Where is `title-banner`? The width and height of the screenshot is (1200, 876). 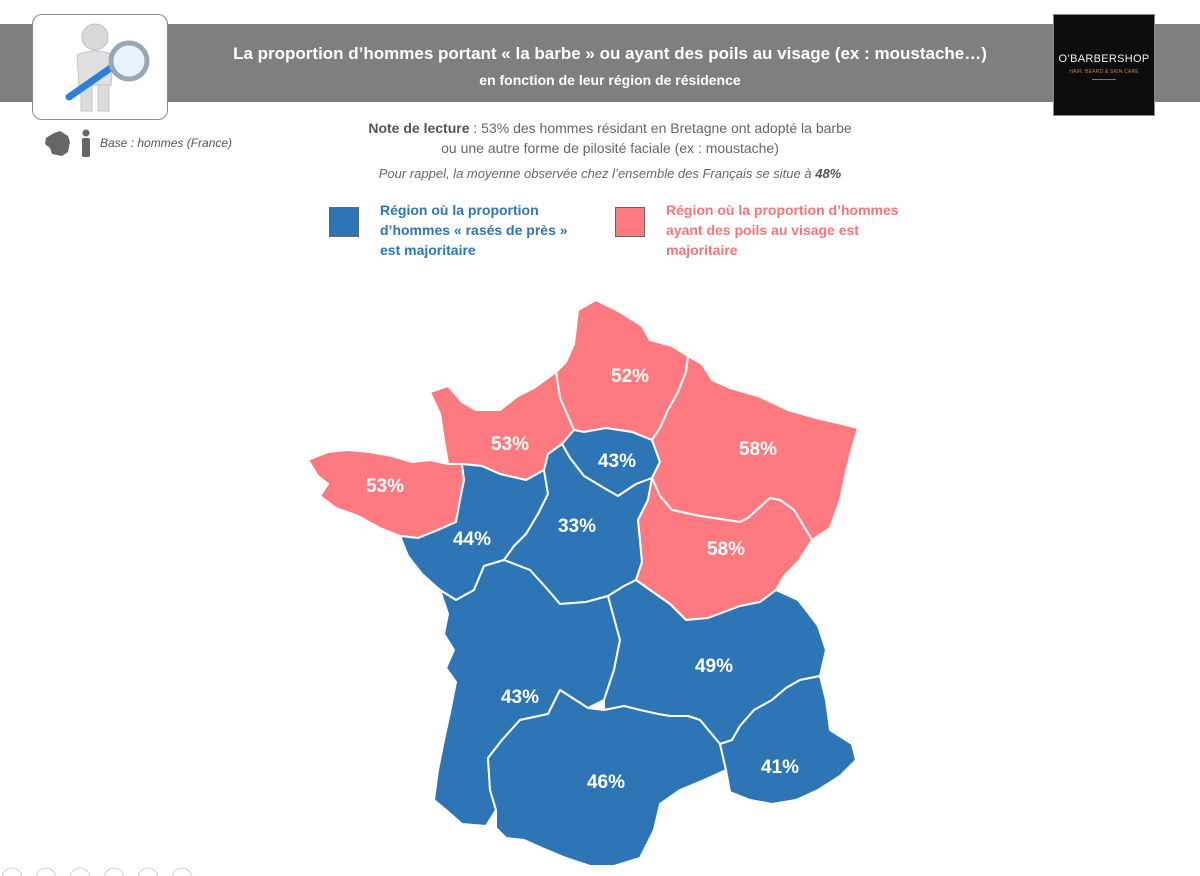 title-banner is located at coordinates (600, 63).